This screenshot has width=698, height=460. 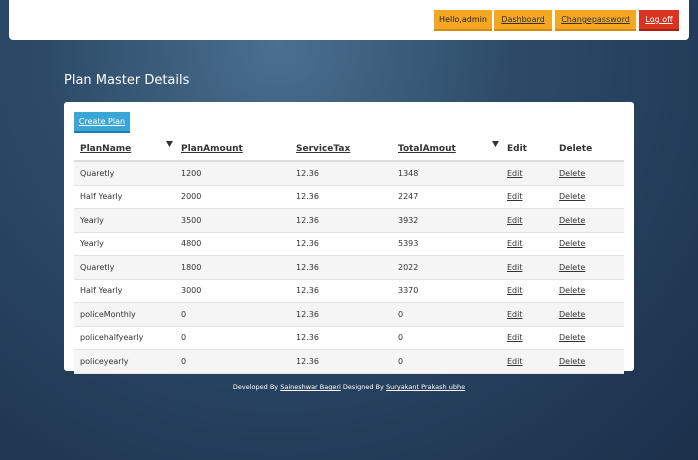 I want to click on table-row: Yearly 4800 12.36 5393 Edit Delete, so click(x=349, y=244).